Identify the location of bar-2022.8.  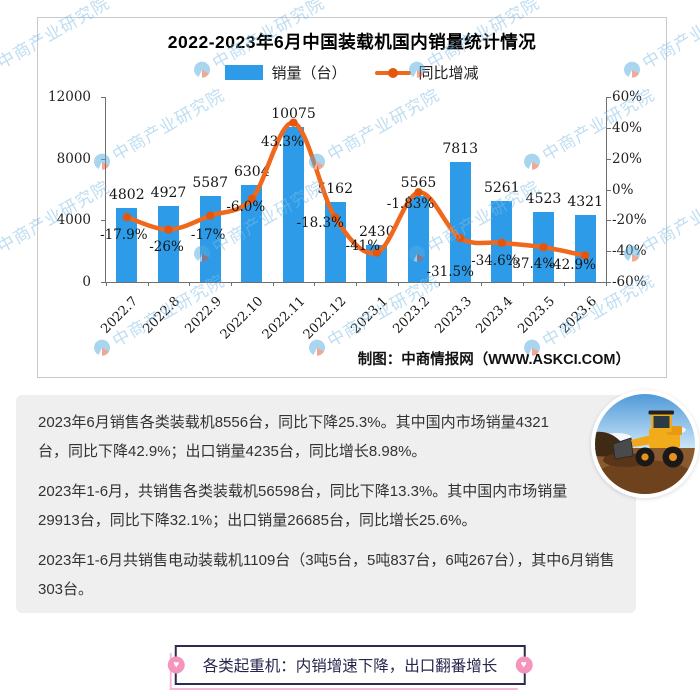
(168, 244).